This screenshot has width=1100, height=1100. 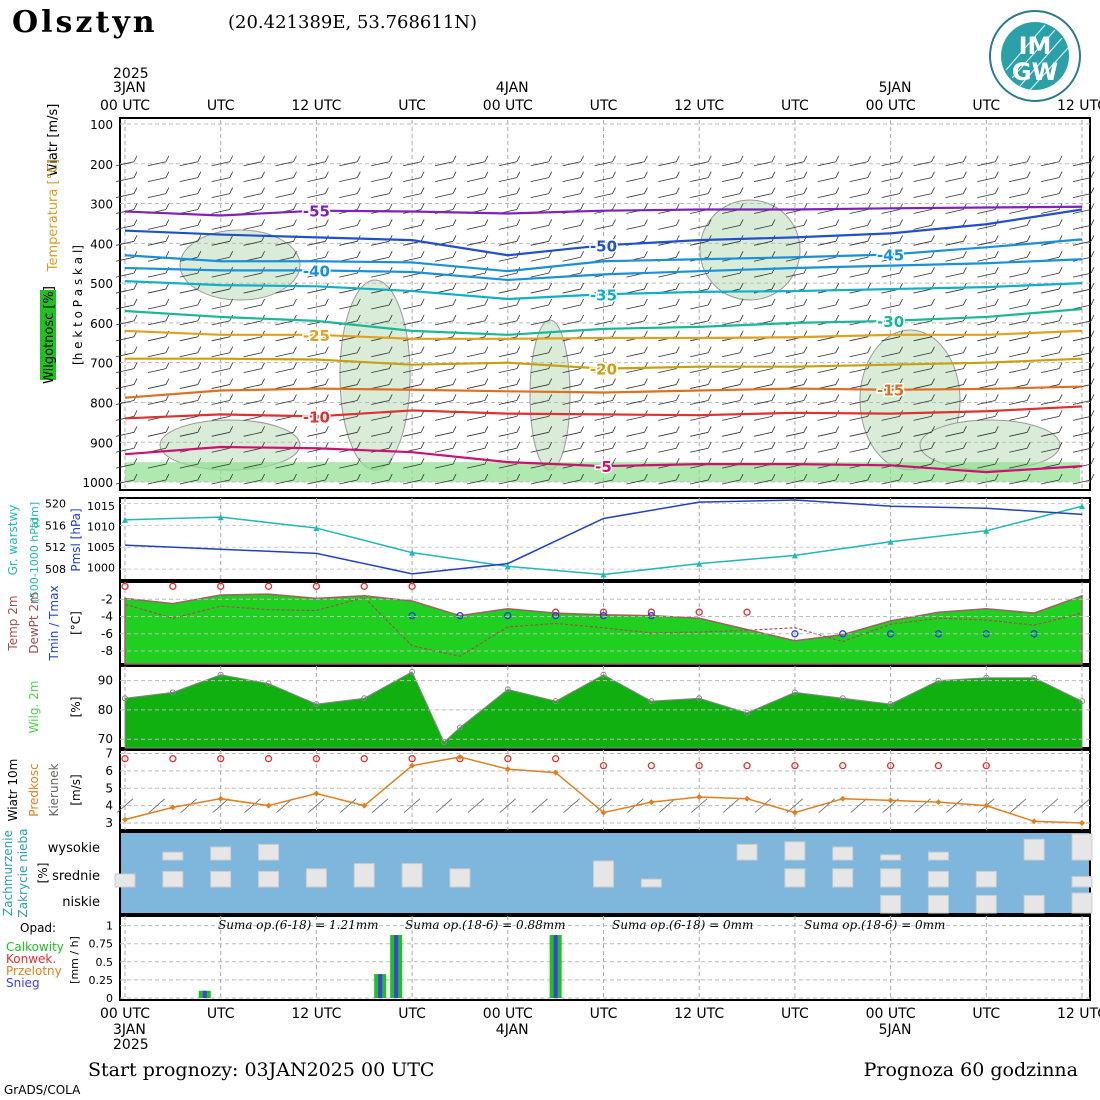 I want to click on isotherm-label: -50, so click(x=603, y=246).